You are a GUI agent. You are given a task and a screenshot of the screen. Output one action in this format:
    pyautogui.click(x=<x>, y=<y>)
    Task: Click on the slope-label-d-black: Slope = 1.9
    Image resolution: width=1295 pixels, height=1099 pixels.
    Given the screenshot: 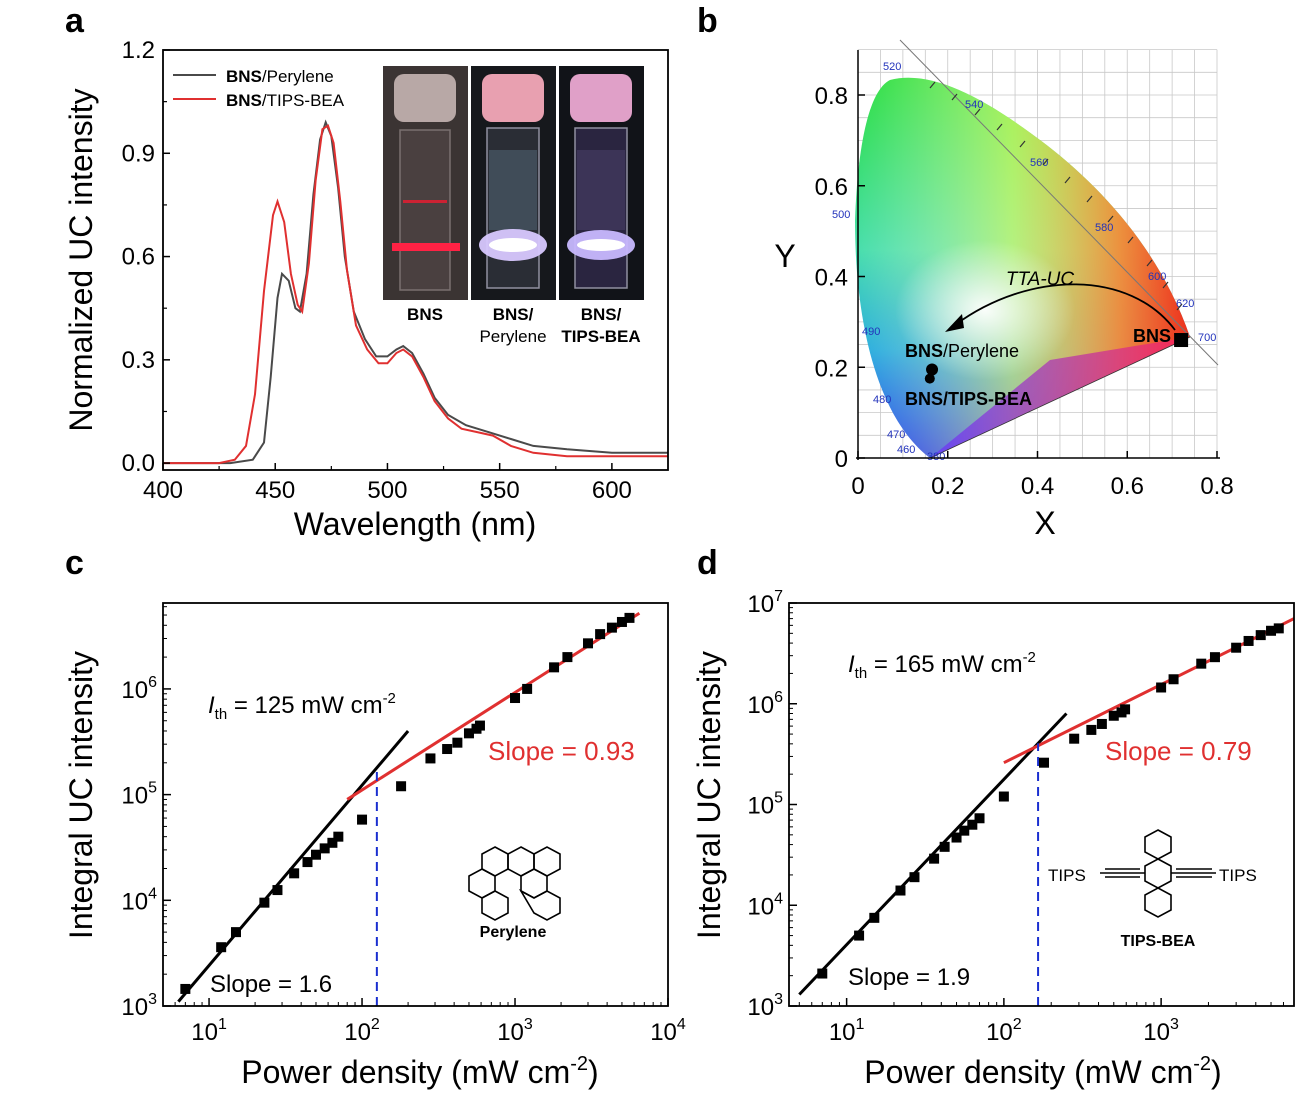 What is the action you would take?
    pyautogui.click(x=909, y=977)
    